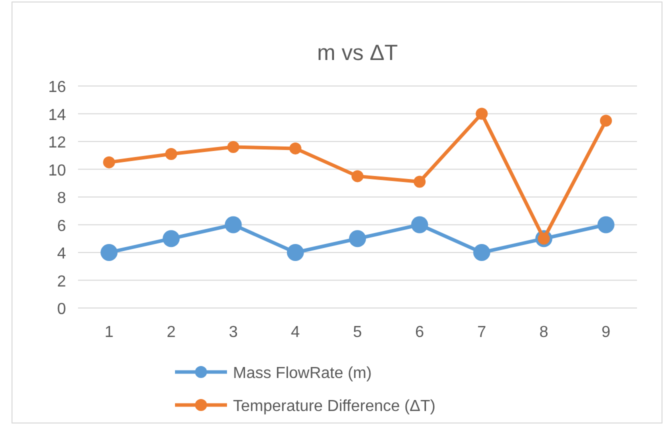  What do you see at coordinates (605, 332) in the screenshot?
I see `x-tick-label: 9` at bounding box center [605, 332].